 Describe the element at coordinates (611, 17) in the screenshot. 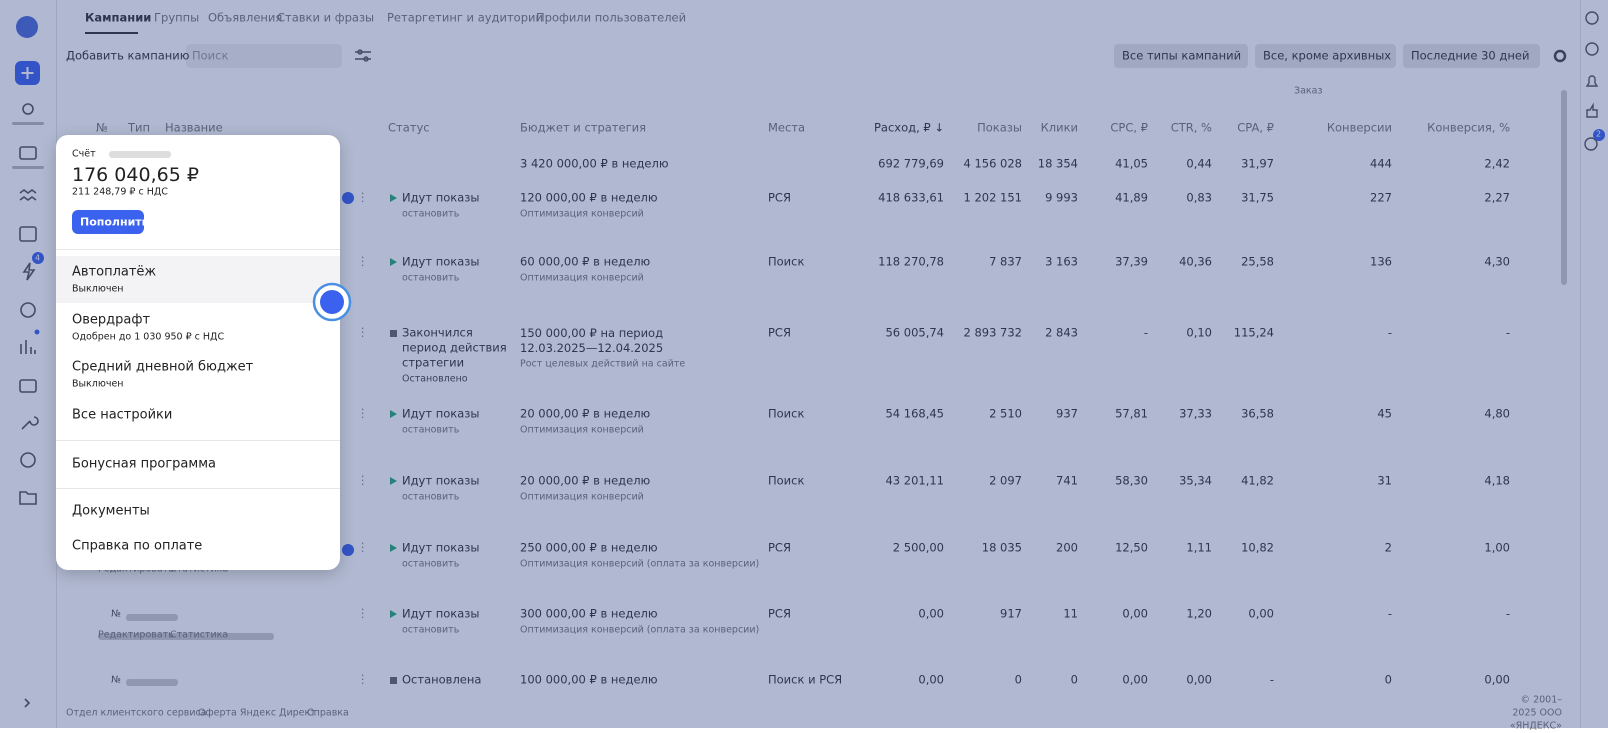

I see `tab: Профили пользователей` at that location.